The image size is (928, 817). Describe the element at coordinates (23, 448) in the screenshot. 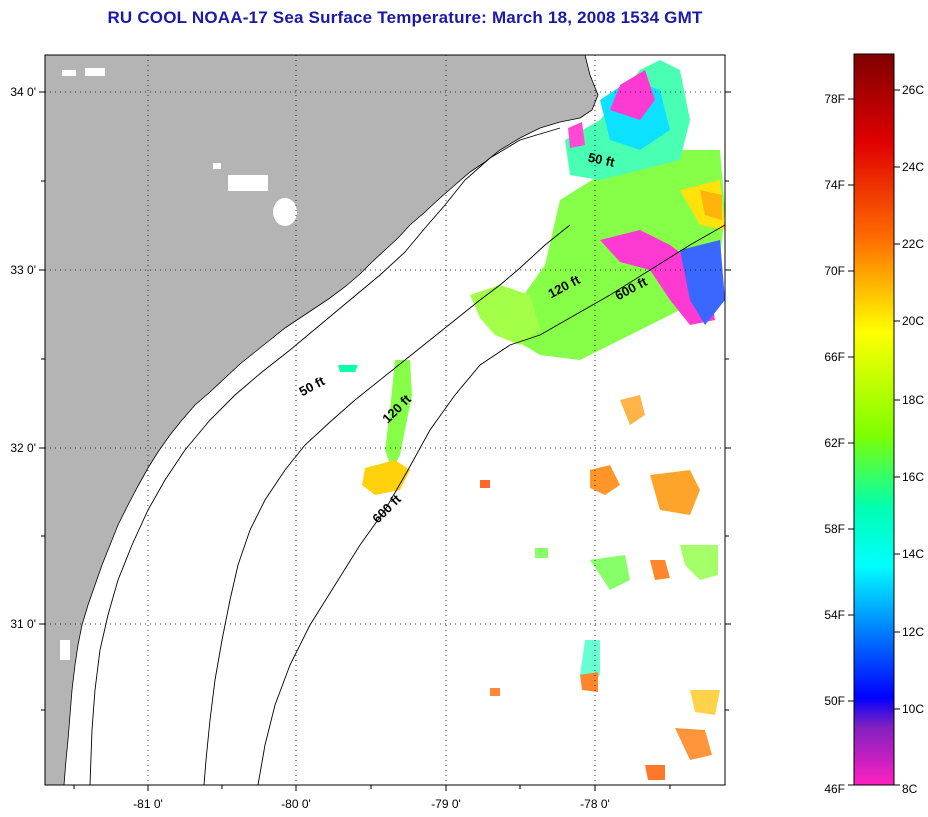

I see `lat-label: 32 0'` at that location.